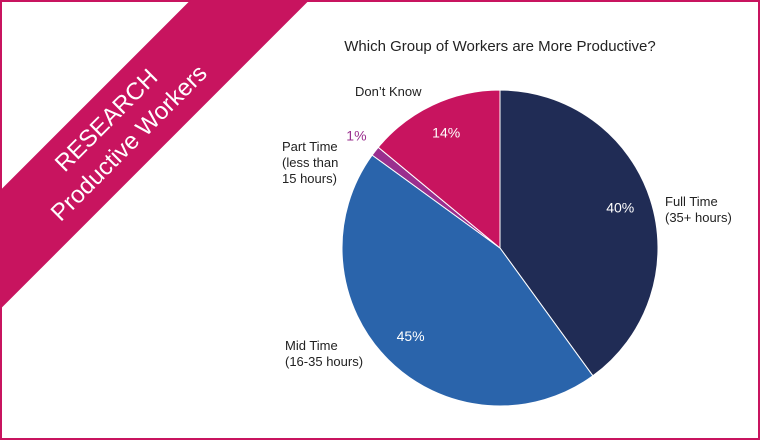  Describe the element at coordinates (446, 132) in the screenshot. I see `value-label: 14%` at that location.